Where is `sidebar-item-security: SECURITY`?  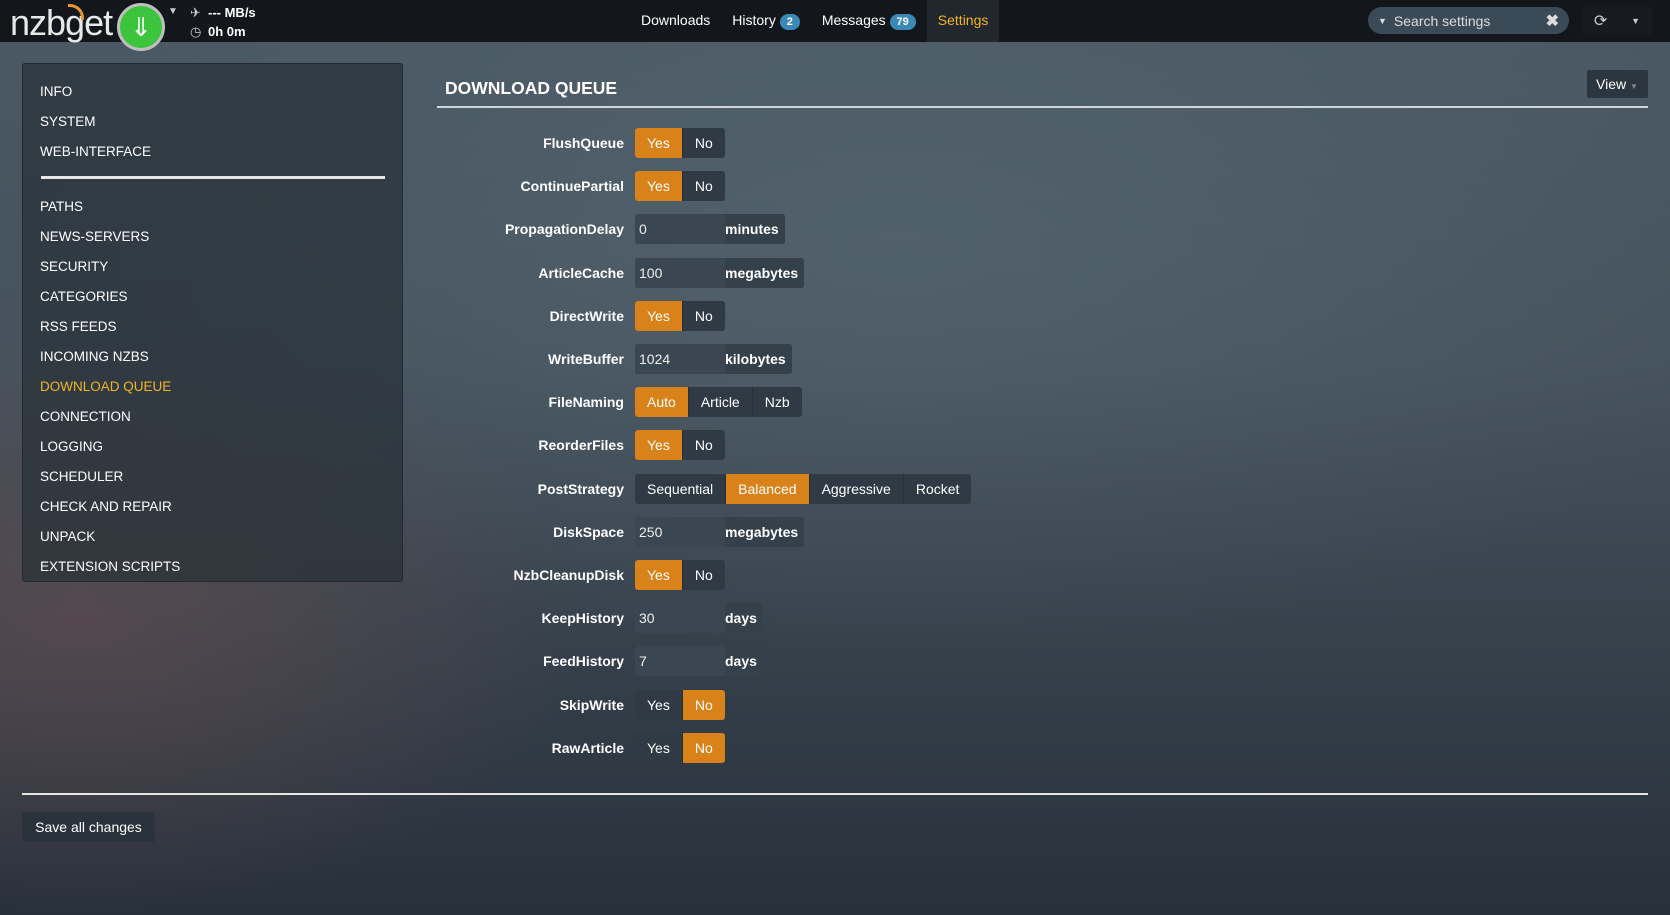 sidebar-item-security: SECURITY is located at coordinates (74, 266).